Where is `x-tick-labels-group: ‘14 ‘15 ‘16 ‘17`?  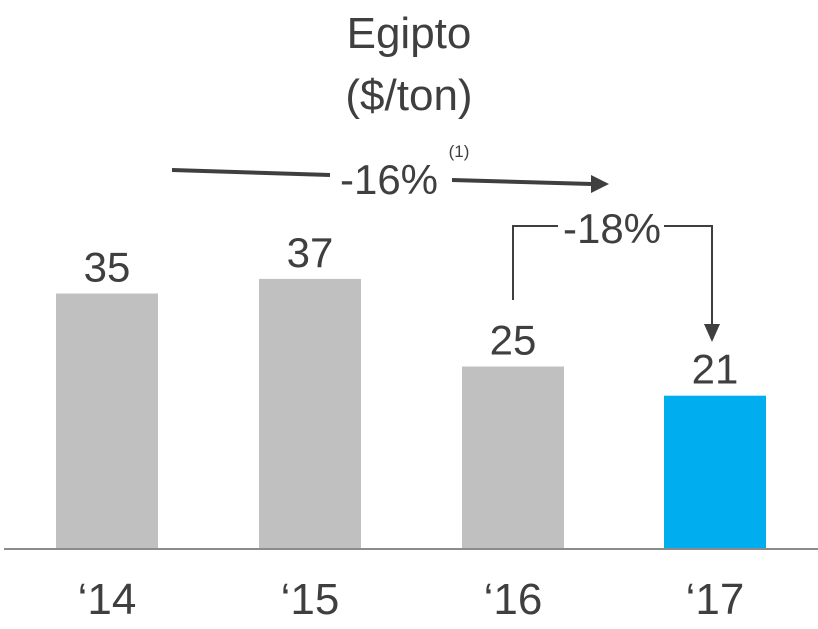
x-tick-labels-group: ‘14 ‘15 ‘16 ‘17 is located at coordinates (411, 599).